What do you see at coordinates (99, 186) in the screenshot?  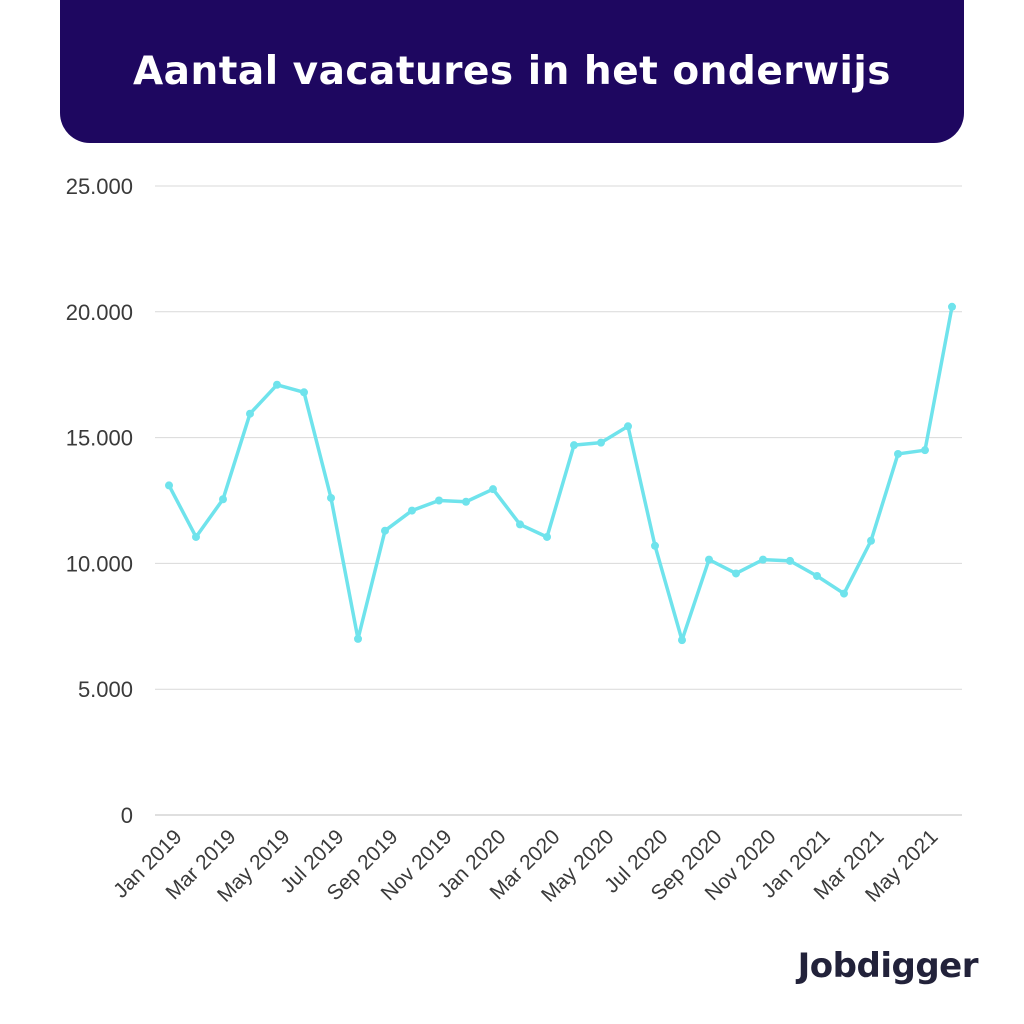 I see `y-tick-label: 25.000` at bounding box center [99, 186].